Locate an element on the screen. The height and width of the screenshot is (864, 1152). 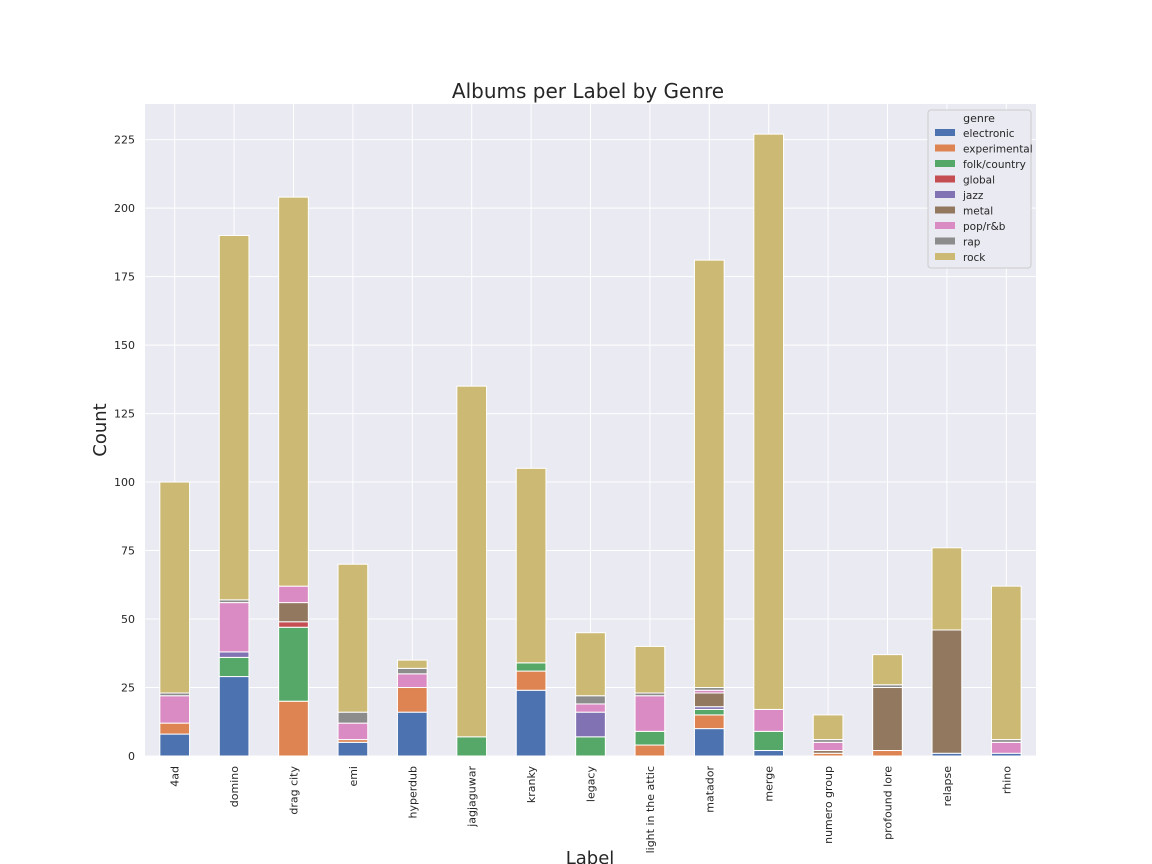
legend-entry: jazz is located at coordinates (973, 196).